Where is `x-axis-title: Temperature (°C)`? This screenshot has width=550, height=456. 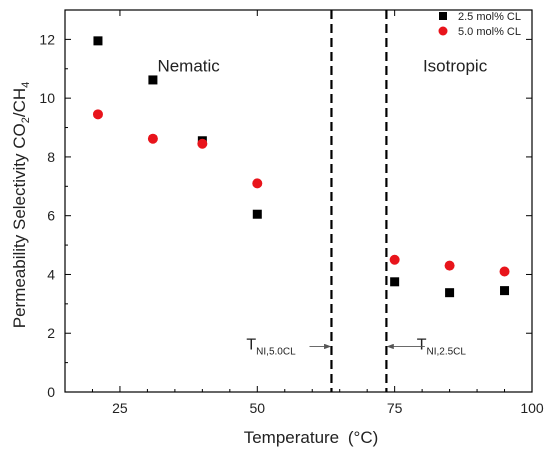 x-axis-title: Temperature (°C) is located at coordinates (311, 437).